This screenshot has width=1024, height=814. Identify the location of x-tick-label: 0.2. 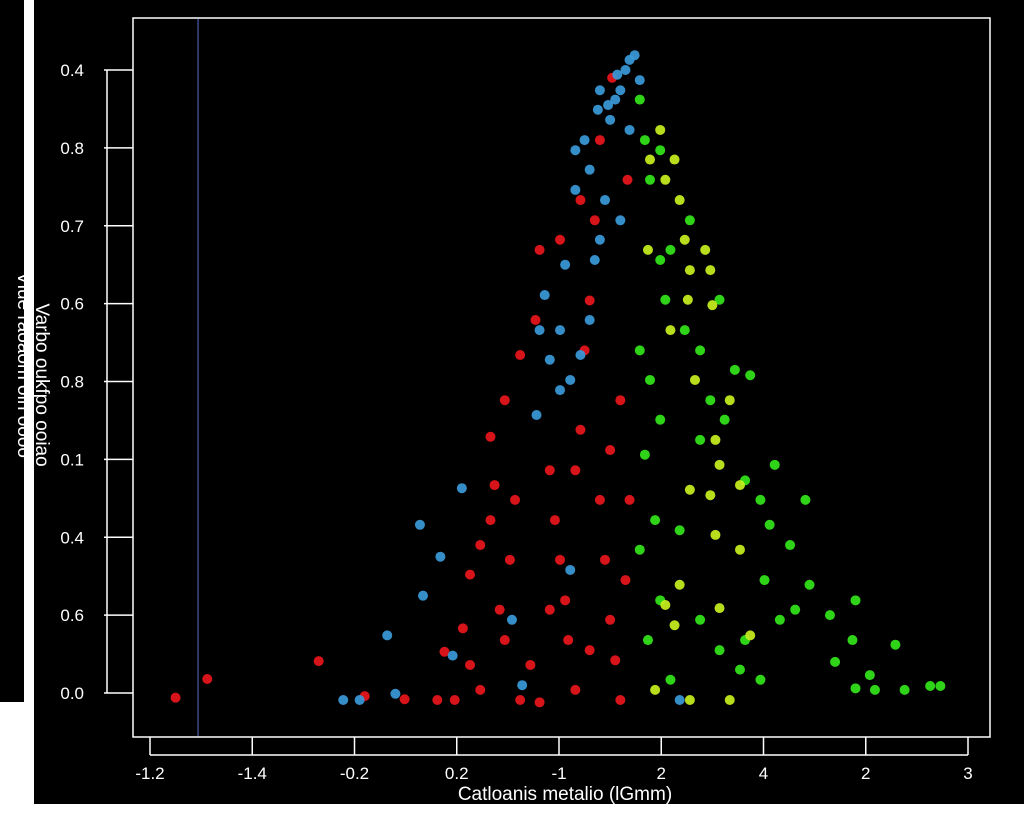
(457, 773).